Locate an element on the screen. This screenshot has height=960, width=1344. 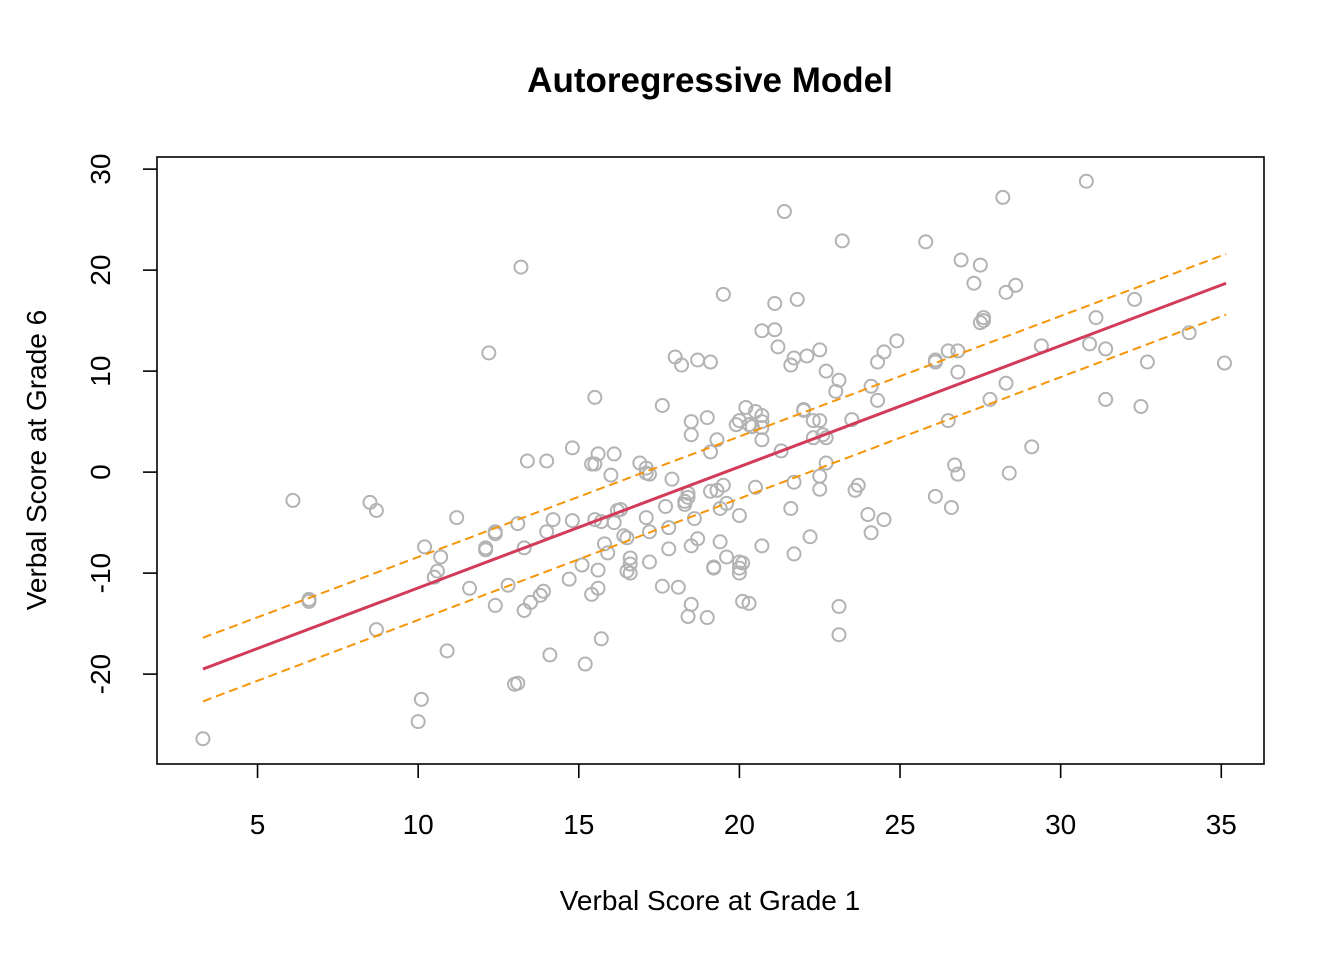
x-tick-label: 25 is located at coordinates (899, 824).